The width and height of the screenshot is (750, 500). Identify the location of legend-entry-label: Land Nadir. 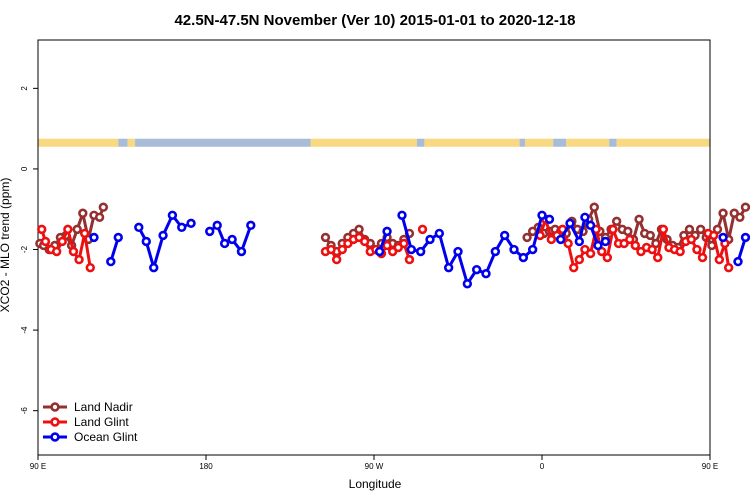
(103, 407).